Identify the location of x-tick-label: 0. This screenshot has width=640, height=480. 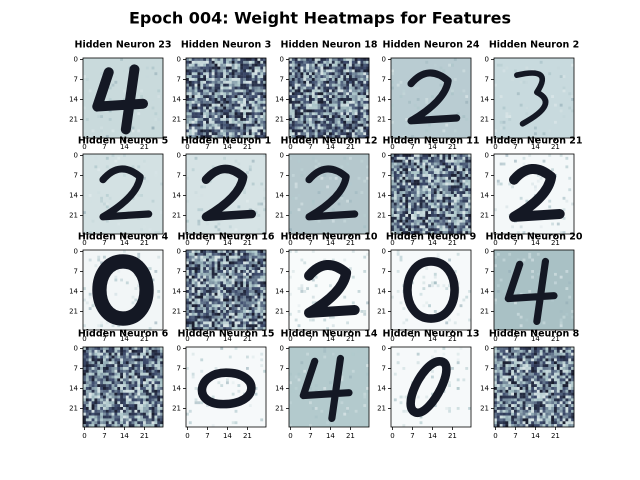
(290, 339).